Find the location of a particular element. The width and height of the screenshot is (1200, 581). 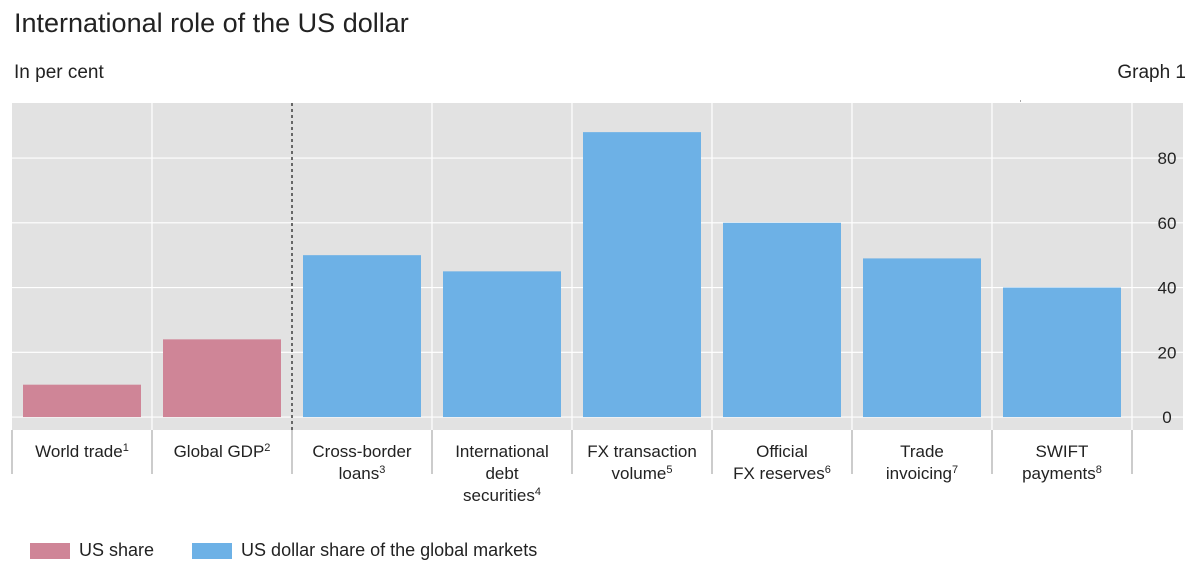

legend-swatch-usd-share is located at coordinates (212, 550).